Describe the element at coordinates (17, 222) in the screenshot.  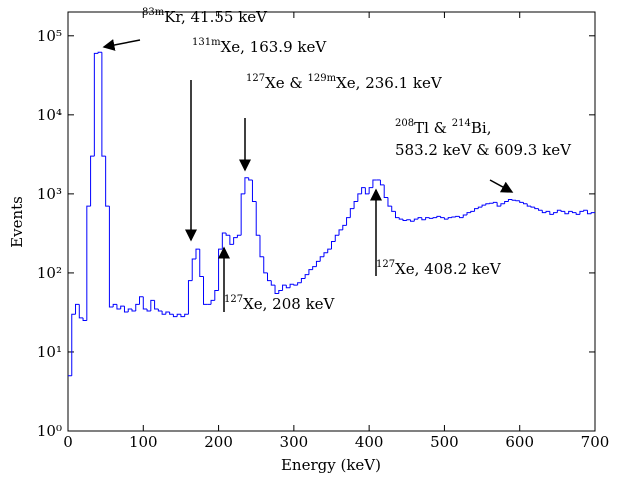
I see `y-axis-label: Events` at that location.